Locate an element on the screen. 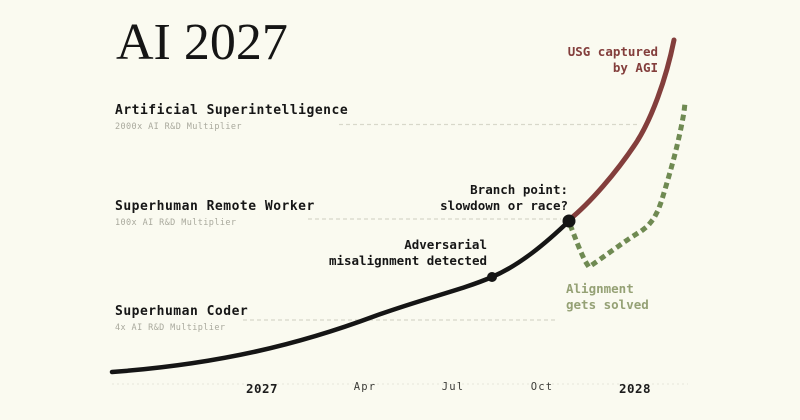 This screenshot has width=800, height=420. annotation-adversarial-misalignment: Adversarial misalignment detected is located at coordinates (408, 253).